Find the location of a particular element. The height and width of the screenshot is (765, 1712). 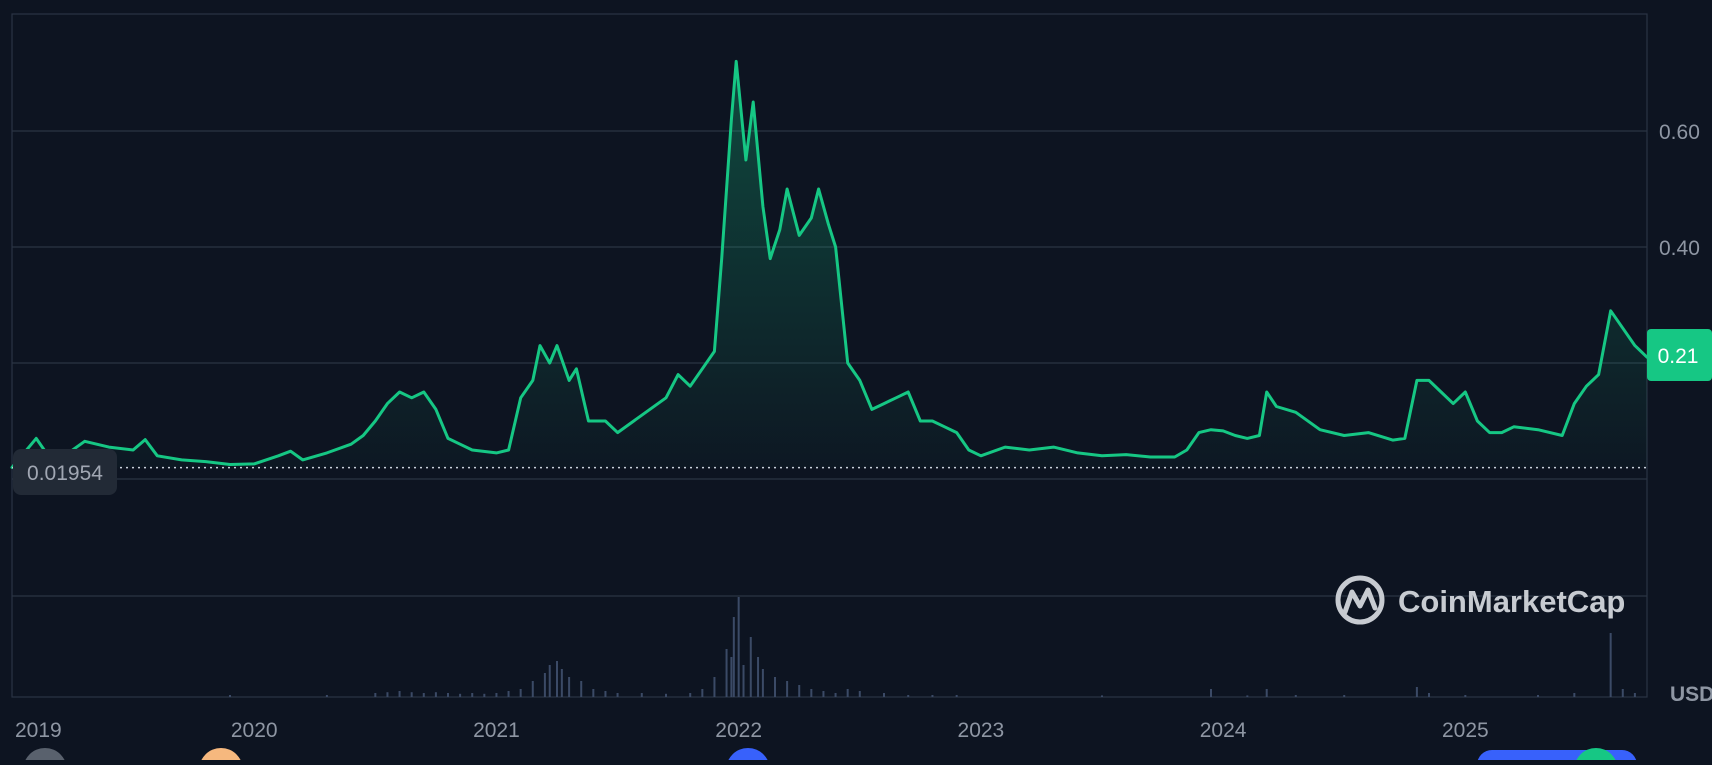

y-tick-label: 0.40 is located at coordinates (1679, 248).